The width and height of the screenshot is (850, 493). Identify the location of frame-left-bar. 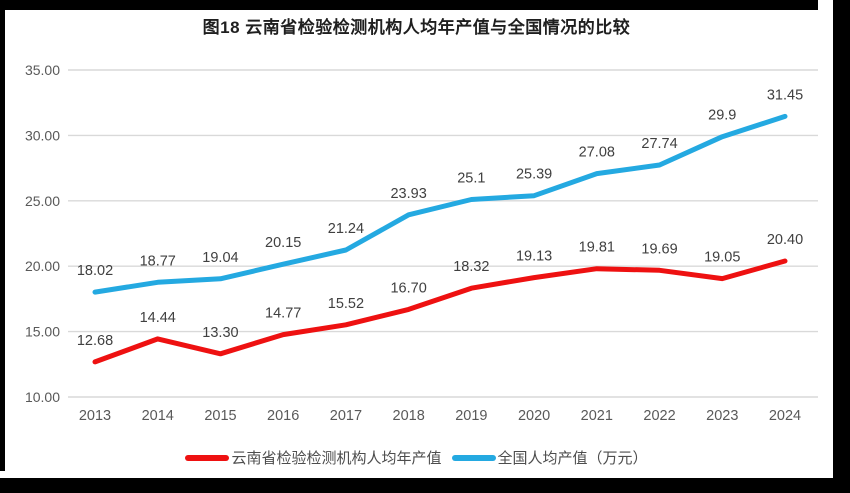
(2, 235).